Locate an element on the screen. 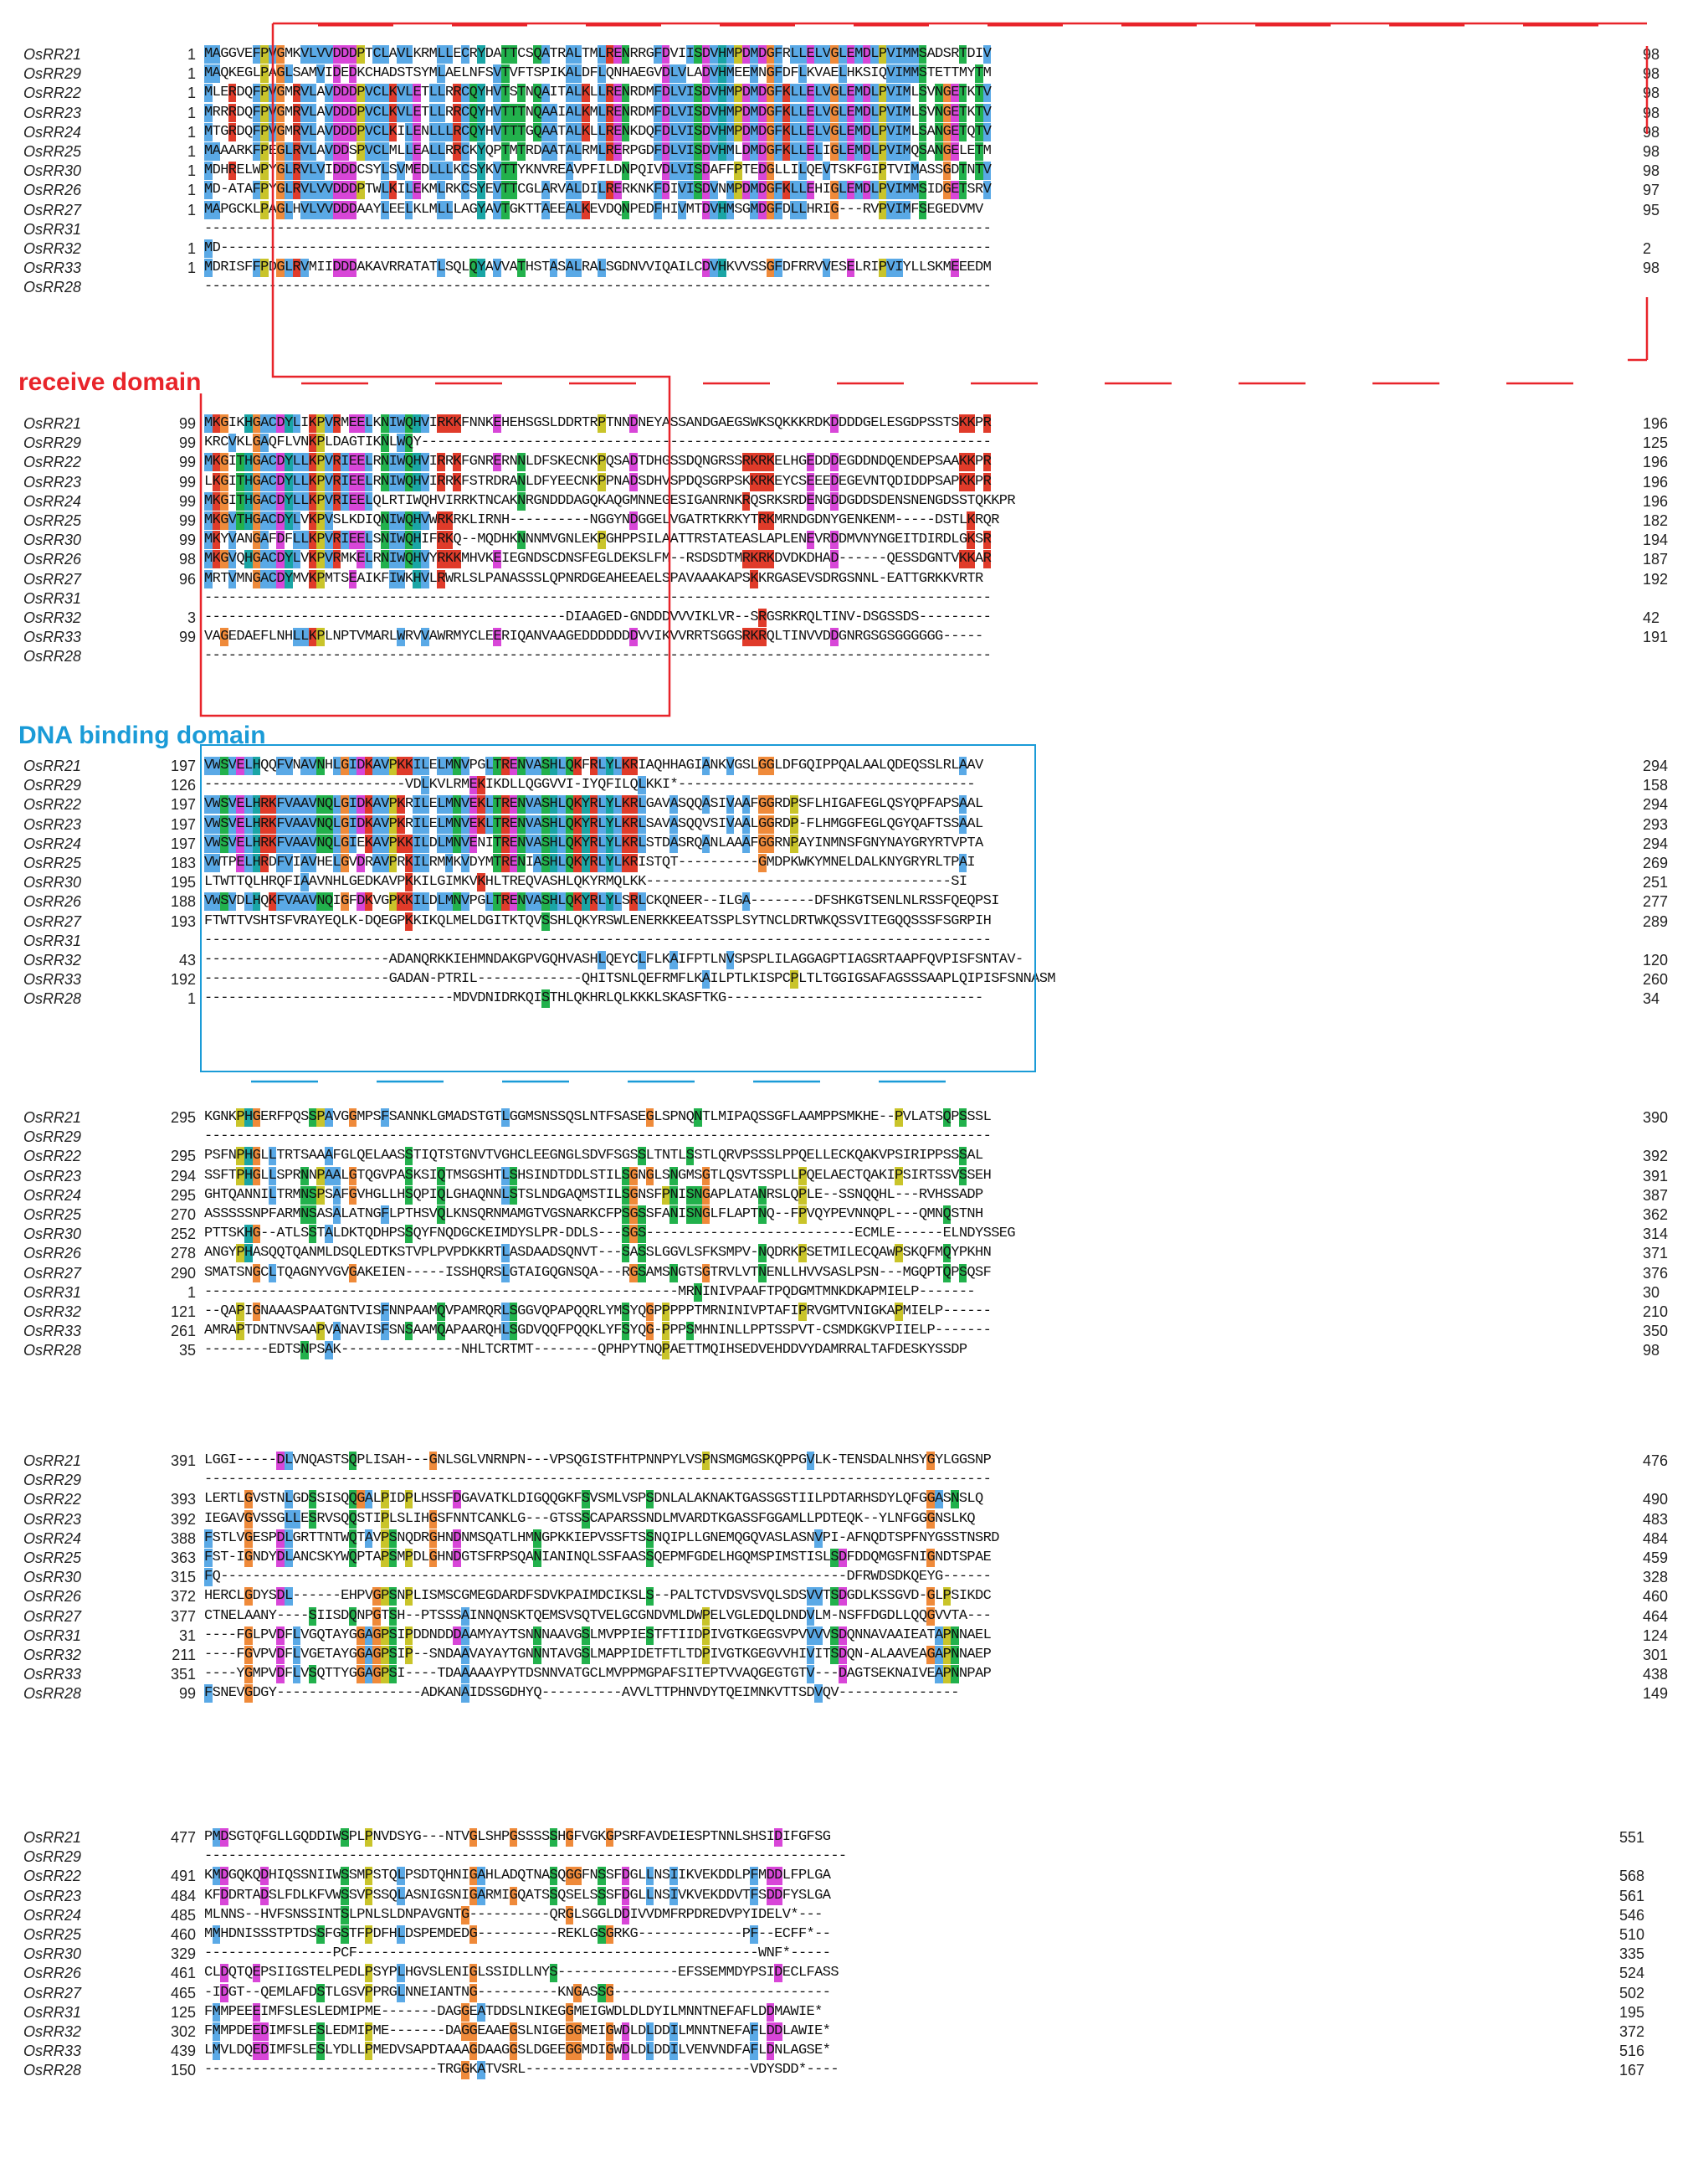  residue: W is located at coordinates (401, 540).